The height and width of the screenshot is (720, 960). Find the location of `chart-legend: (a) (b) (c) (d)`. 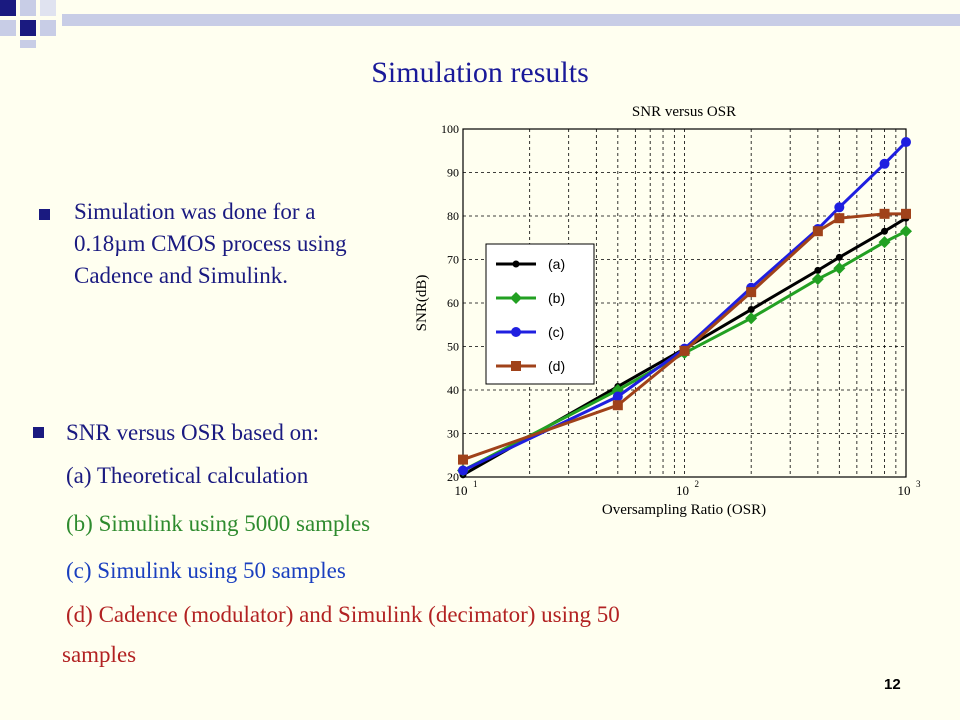

chart-legend: (a) (b) (c) (d) is located at coordinates (540, 314).